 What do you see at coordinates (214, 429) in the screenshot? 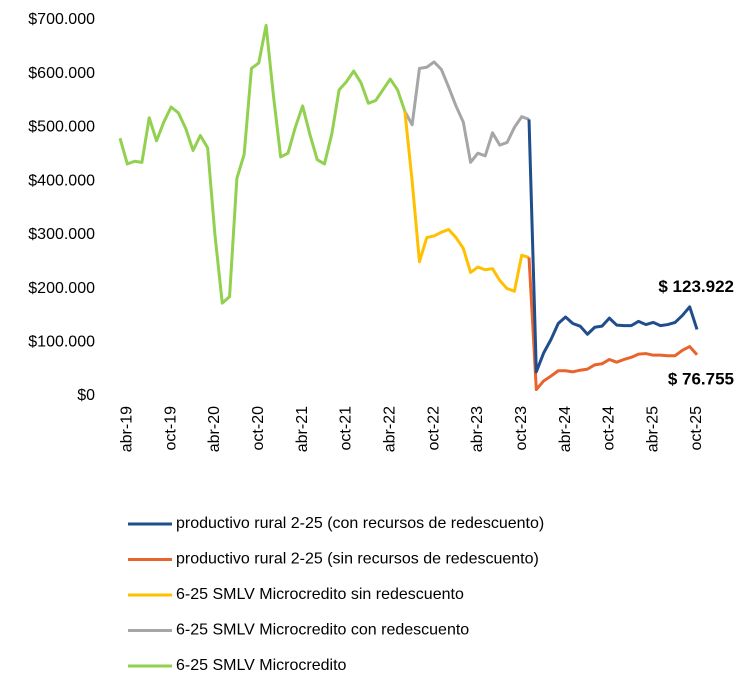
I see `x-tick-label: abr-20` at bounding box center [214, 429].